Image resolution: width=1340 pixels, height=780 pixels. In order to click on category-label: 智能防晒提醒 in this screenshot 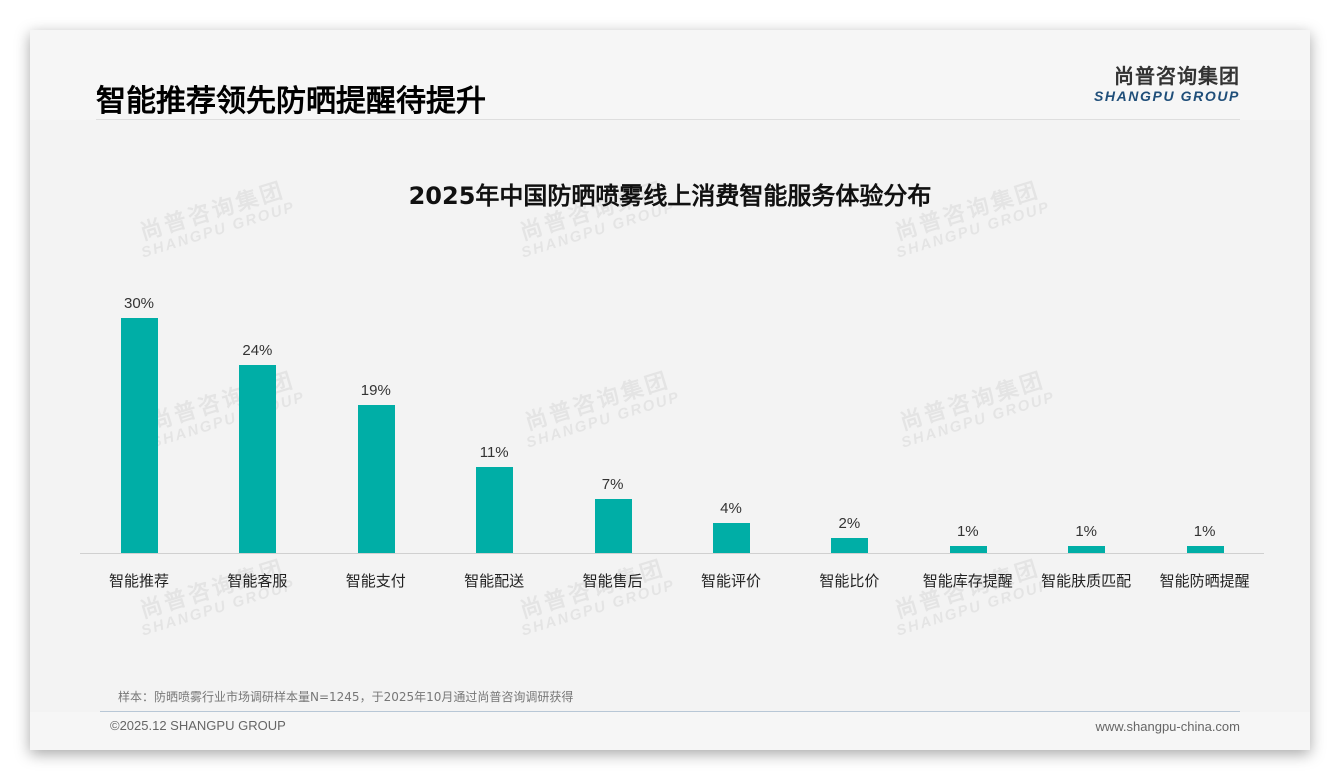, I will do `click(1204, 581)`.